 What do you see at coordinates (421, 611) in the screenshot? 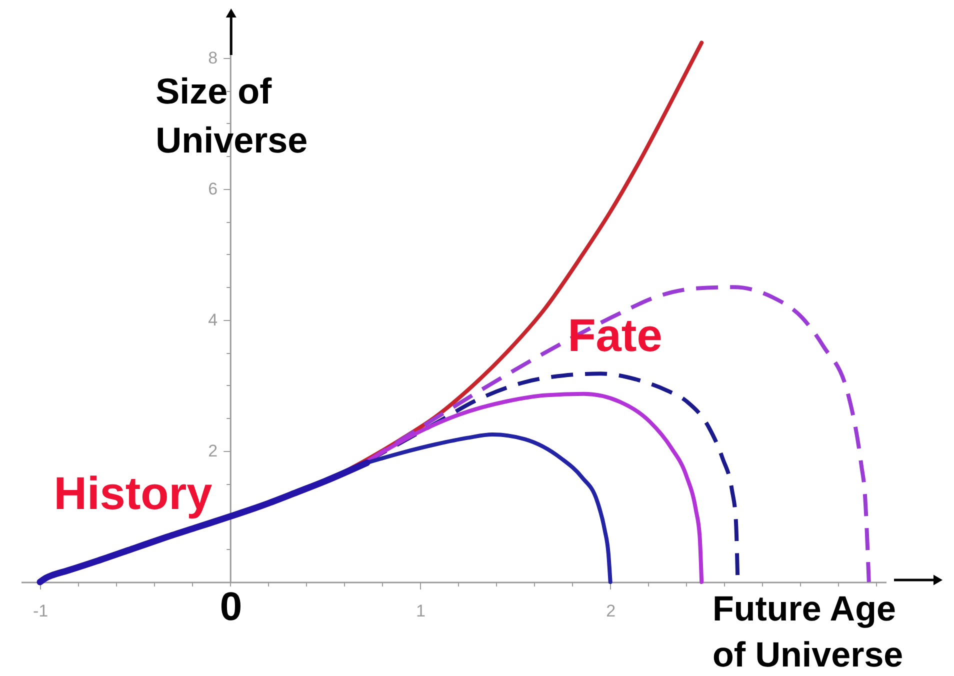
I see `x-tick-label: 1` at bounding box center [421, 611].